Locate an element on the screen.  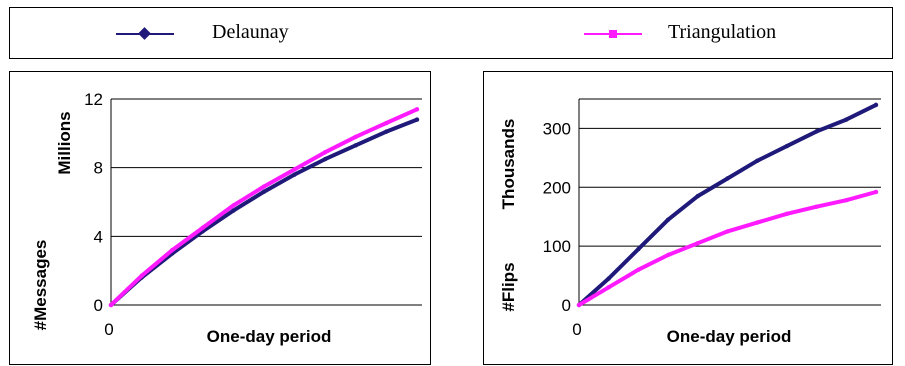
y-axis-title: #Flips is located at coordinates (508, 286).